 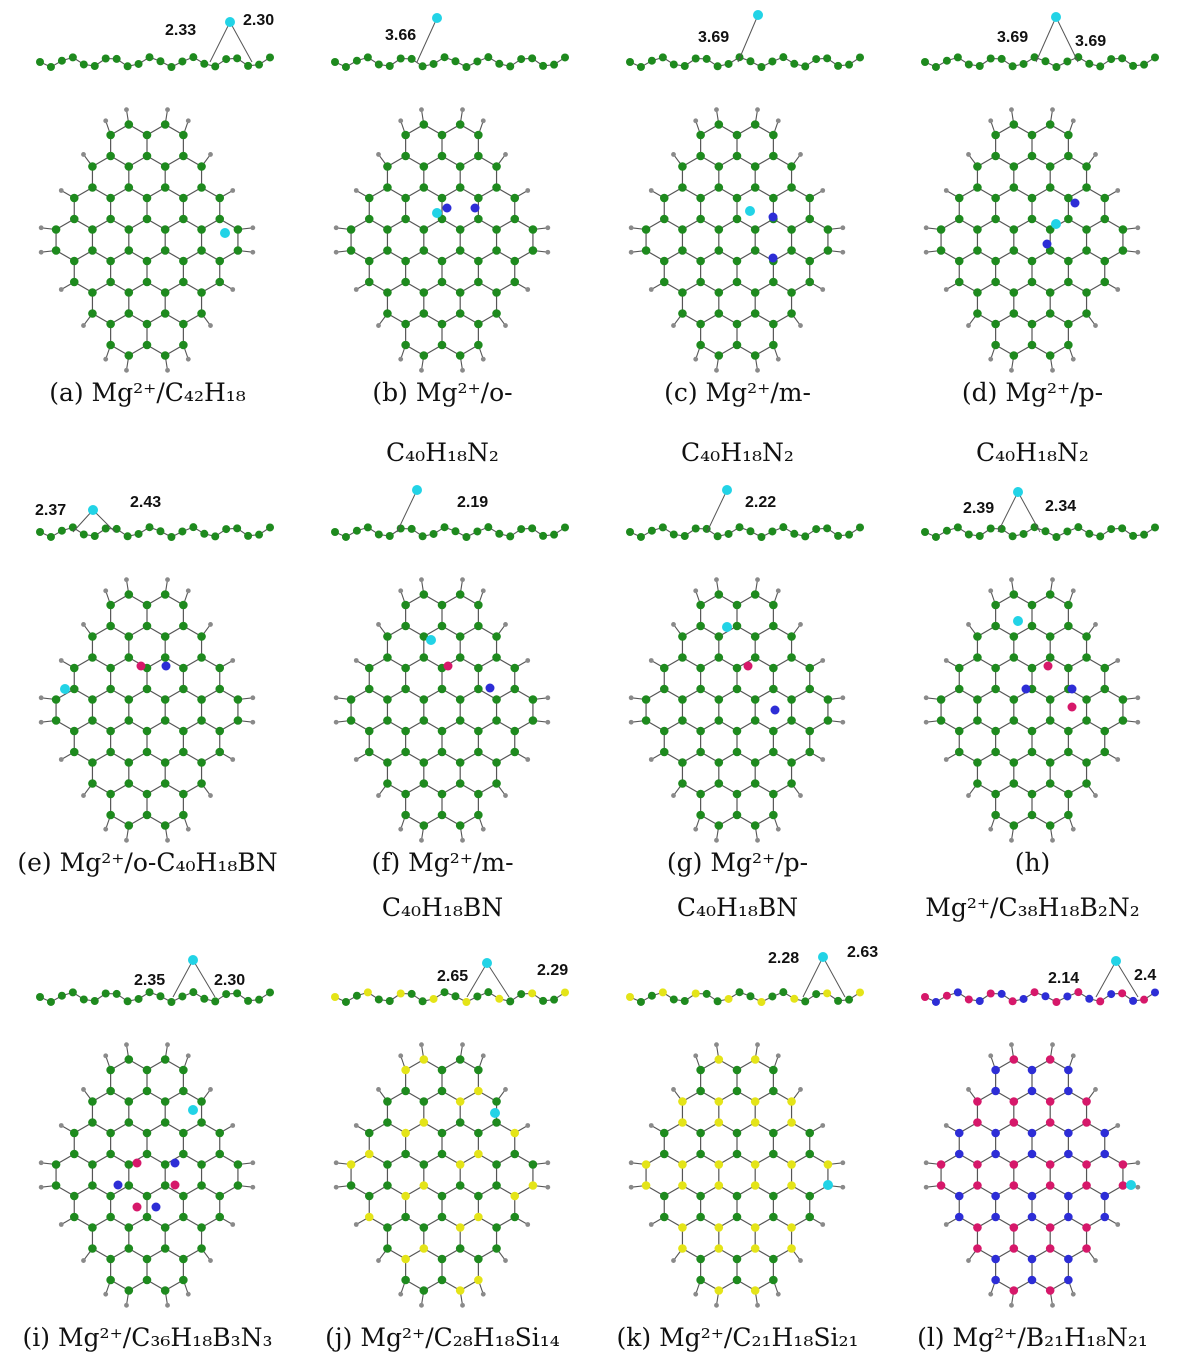 What do you see at coordinates (1123, 1164) in the screenshot?
I see `boron-atom` at bounding box center [1123, 1164].